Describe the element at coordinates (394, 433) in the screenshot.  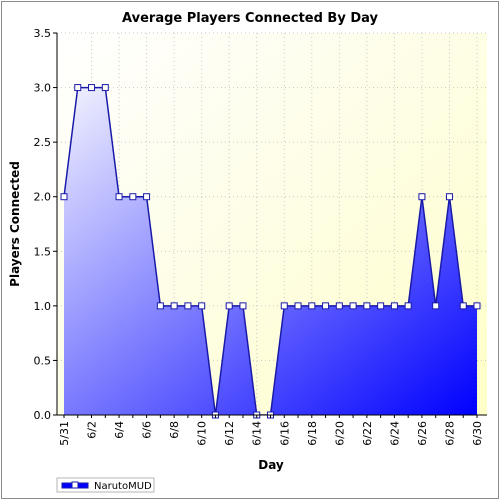
I see `x-tick-label: 6/24` at that location.